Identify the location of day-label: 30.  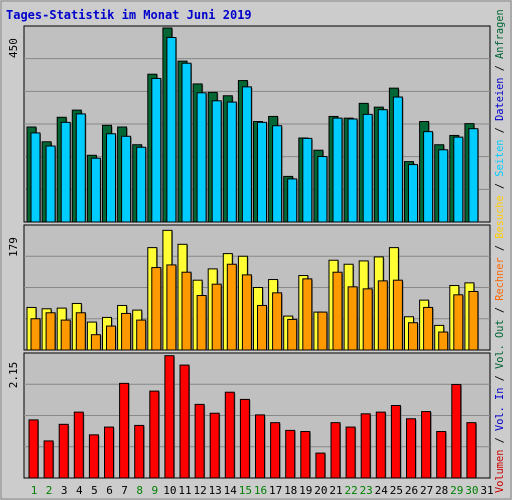
(471, 490).